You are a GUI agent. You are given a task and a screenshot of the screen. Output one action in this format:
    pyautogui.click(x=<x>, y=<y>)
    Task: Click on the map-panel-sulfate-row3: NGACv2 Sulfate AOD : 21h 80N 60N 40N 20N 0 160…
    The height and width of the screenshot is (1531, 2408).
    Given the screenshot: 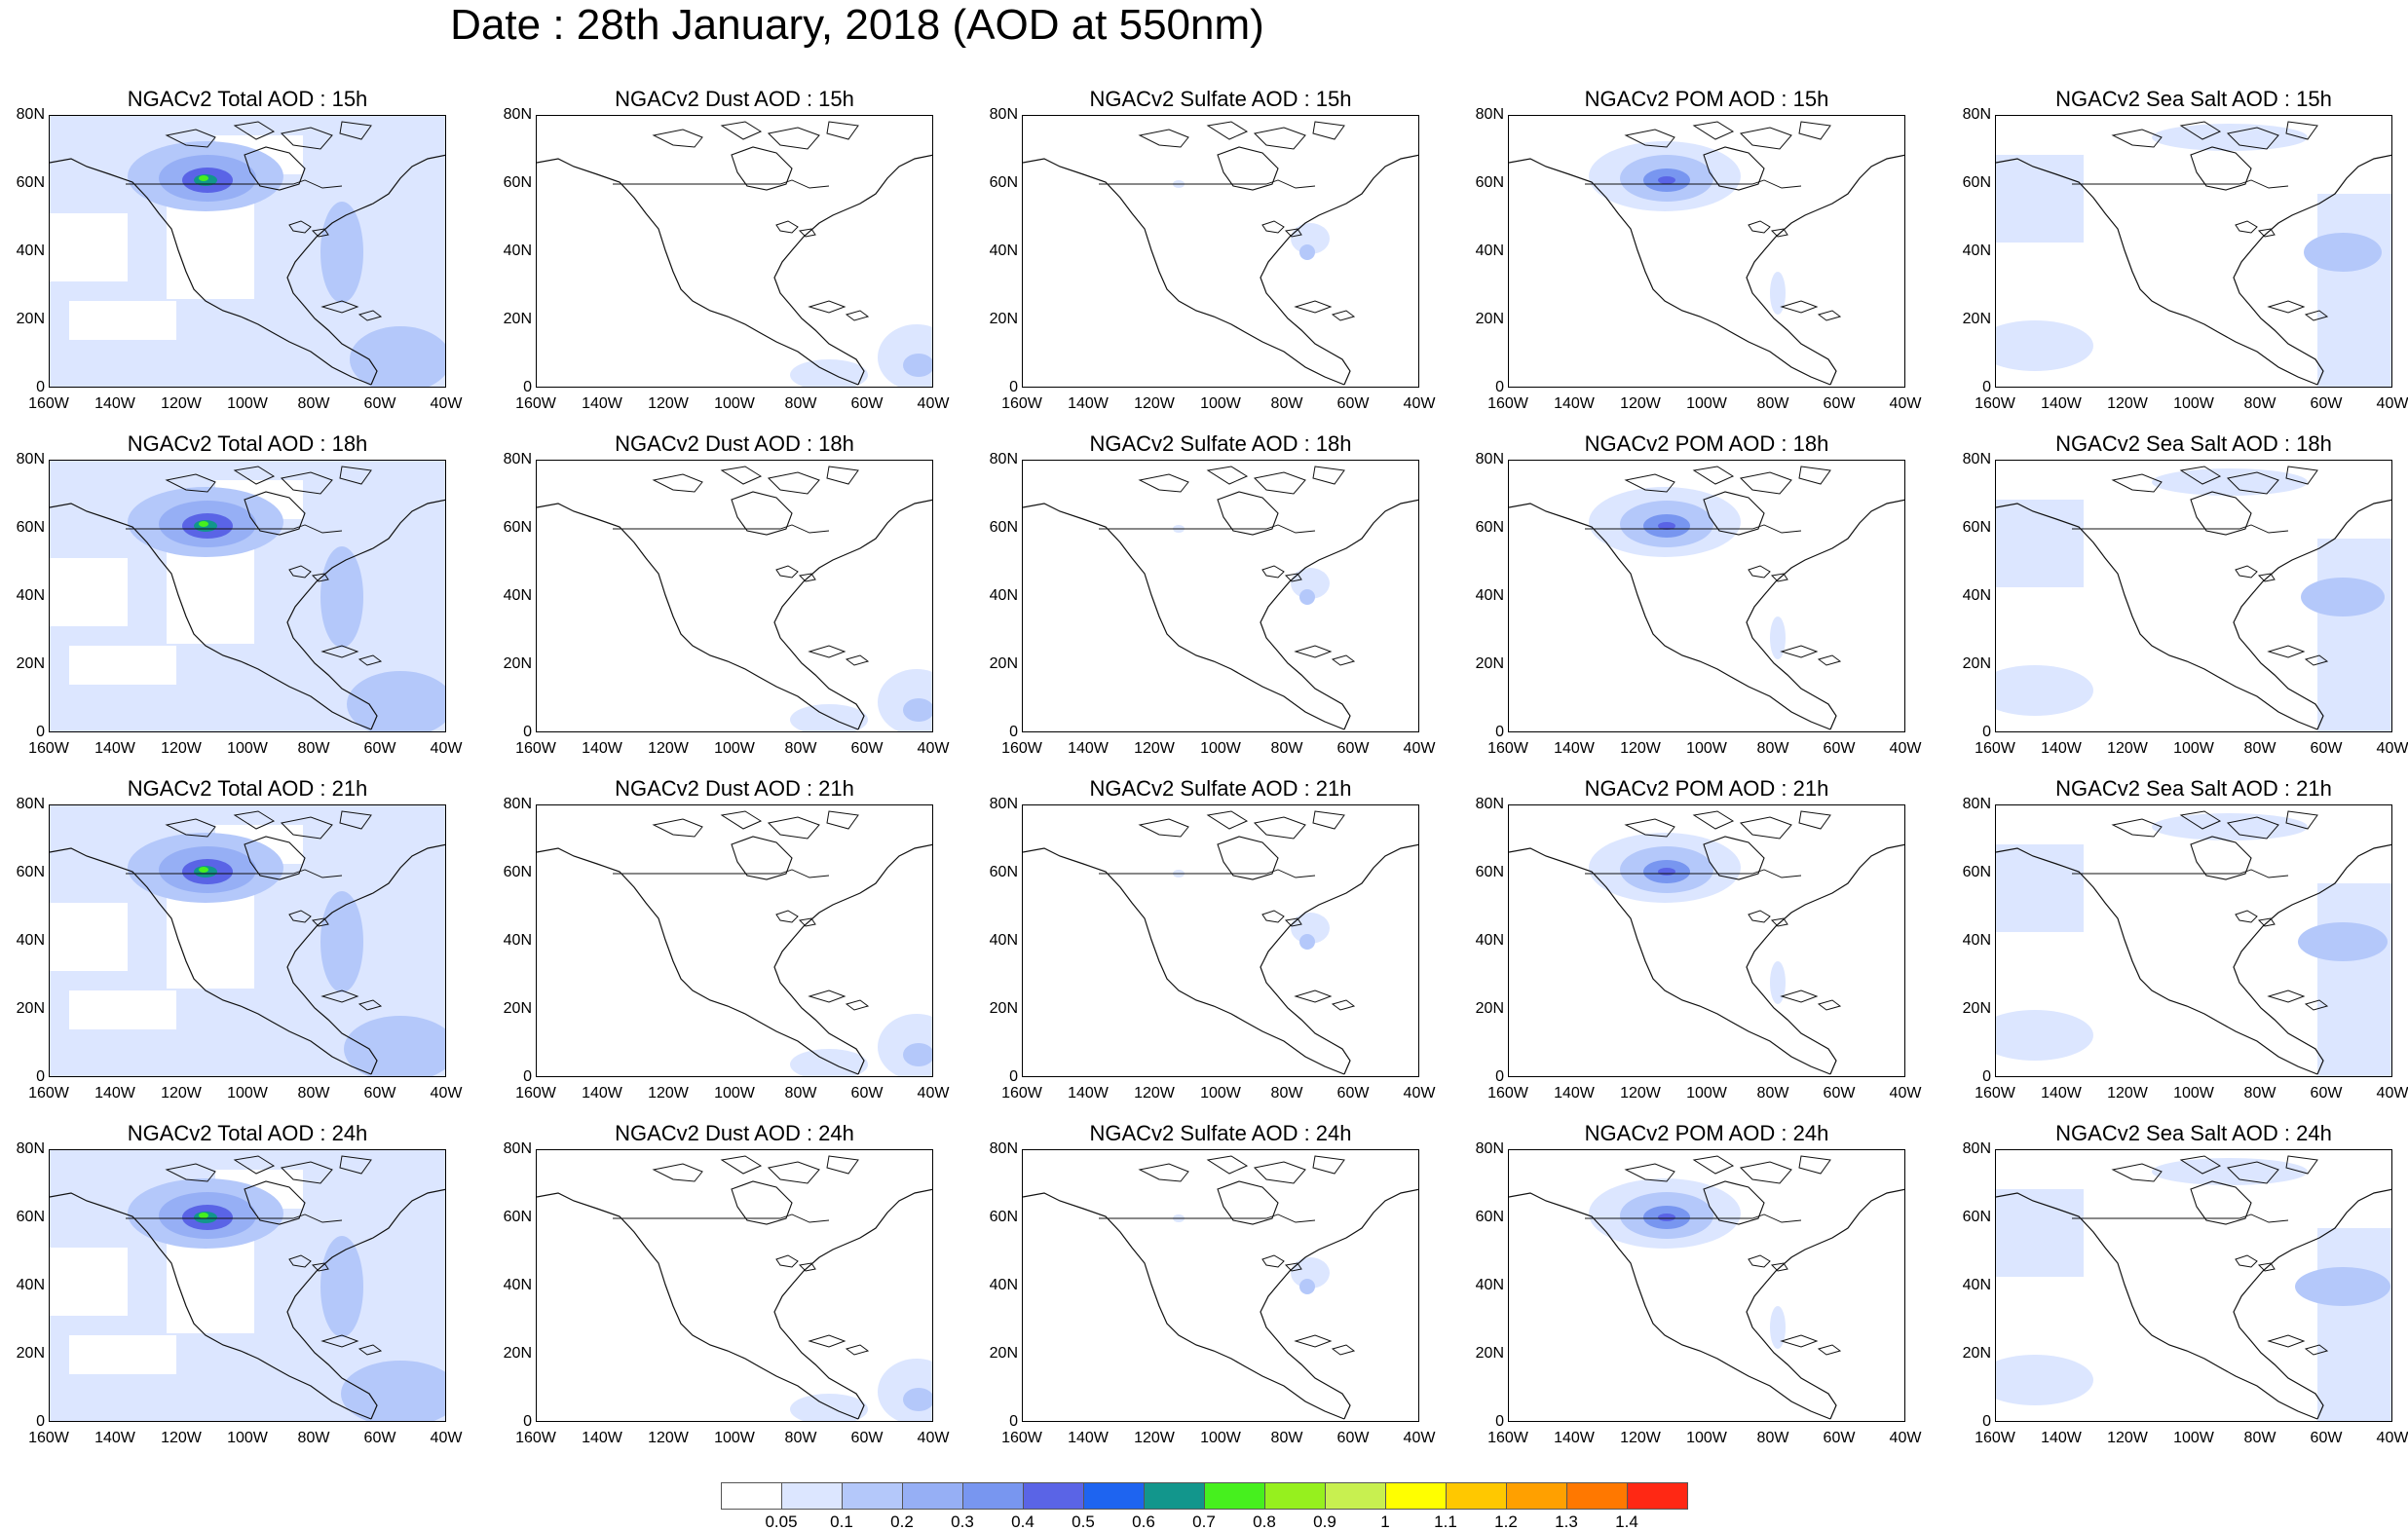 What is the action you would take?
    pyautogui.click(x=1220, y=947)
    